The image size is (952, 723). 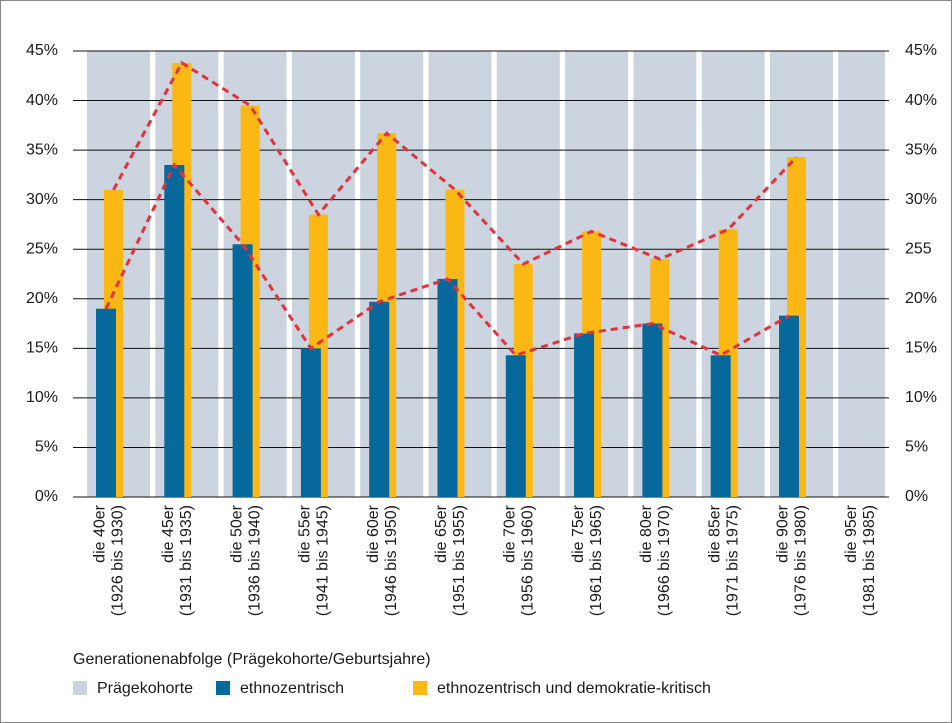 I want to click on x-tick-label: (1936 bis 1940), so click(x=254, y=560).